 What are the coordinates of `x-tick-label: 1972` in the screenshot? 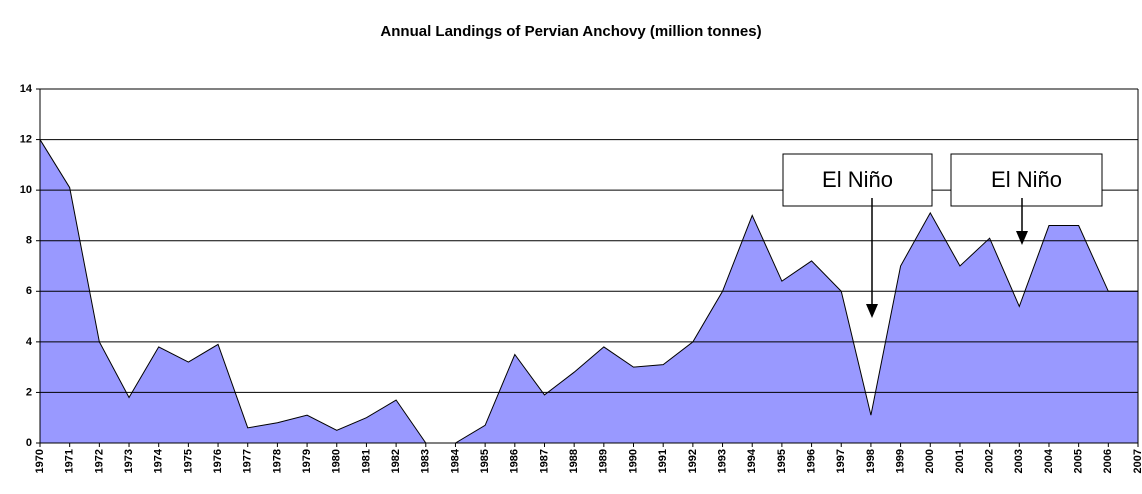 It's located at (99, 461).